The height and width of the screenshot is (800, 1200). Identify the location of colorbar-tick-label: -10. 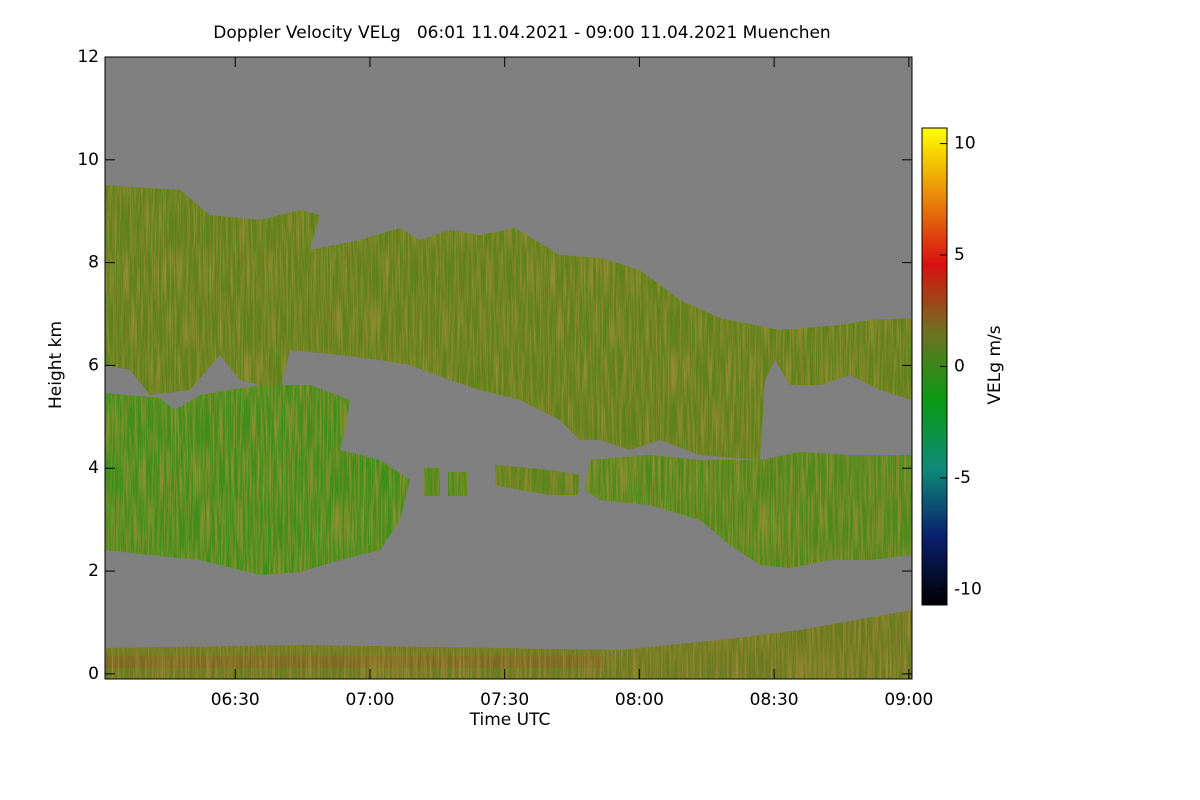
(968, 589).